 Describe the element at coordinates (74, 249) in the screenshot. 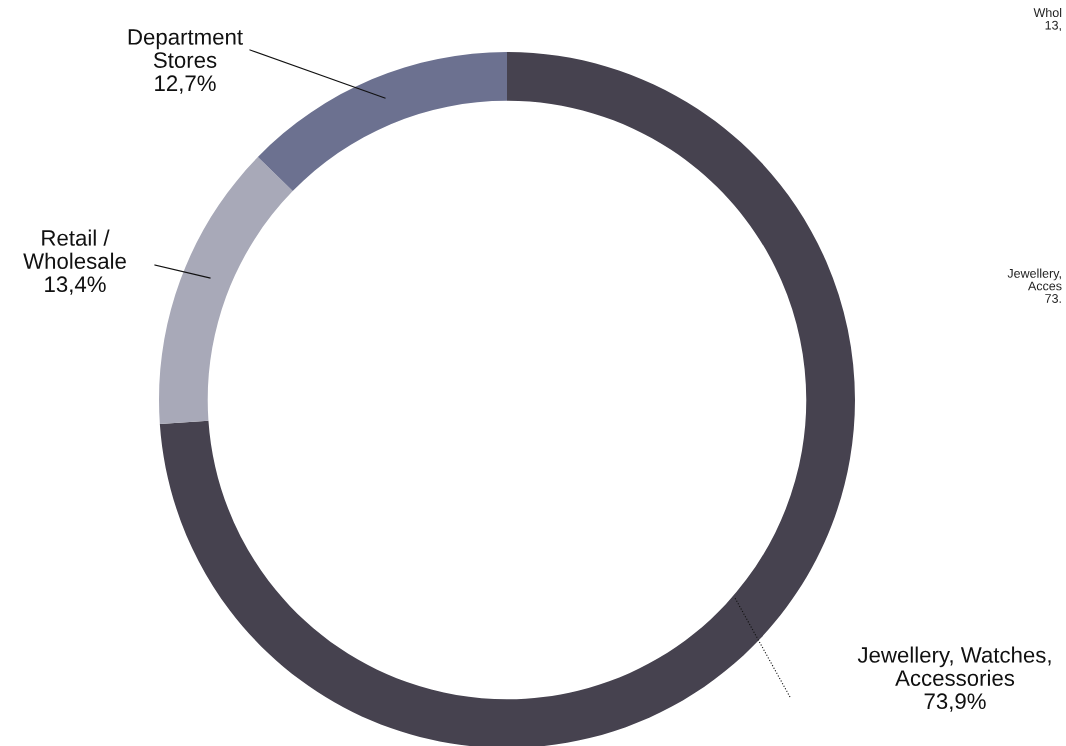

I see `slice-label: Retail / Wholesale` at that location.